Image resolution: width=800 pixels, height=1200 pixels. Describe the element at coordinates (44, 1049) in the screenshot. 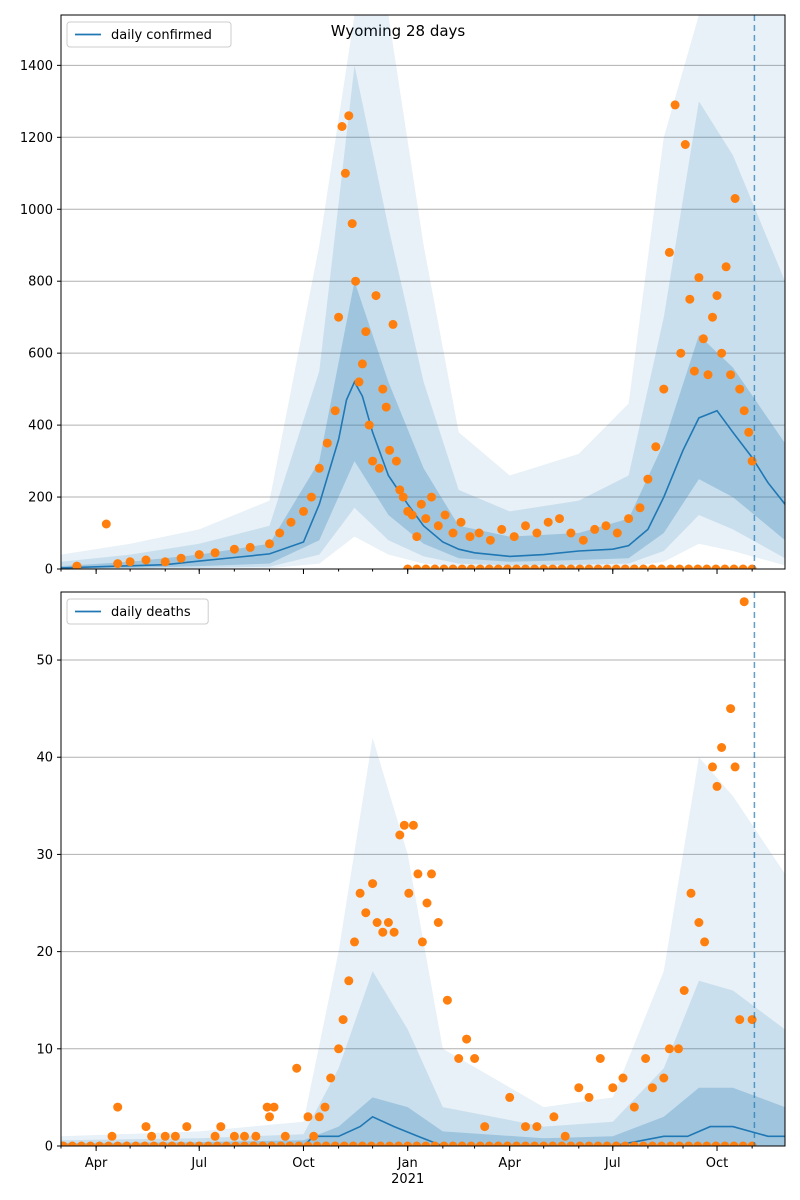

I see `y-tick-label: 10` at that location.